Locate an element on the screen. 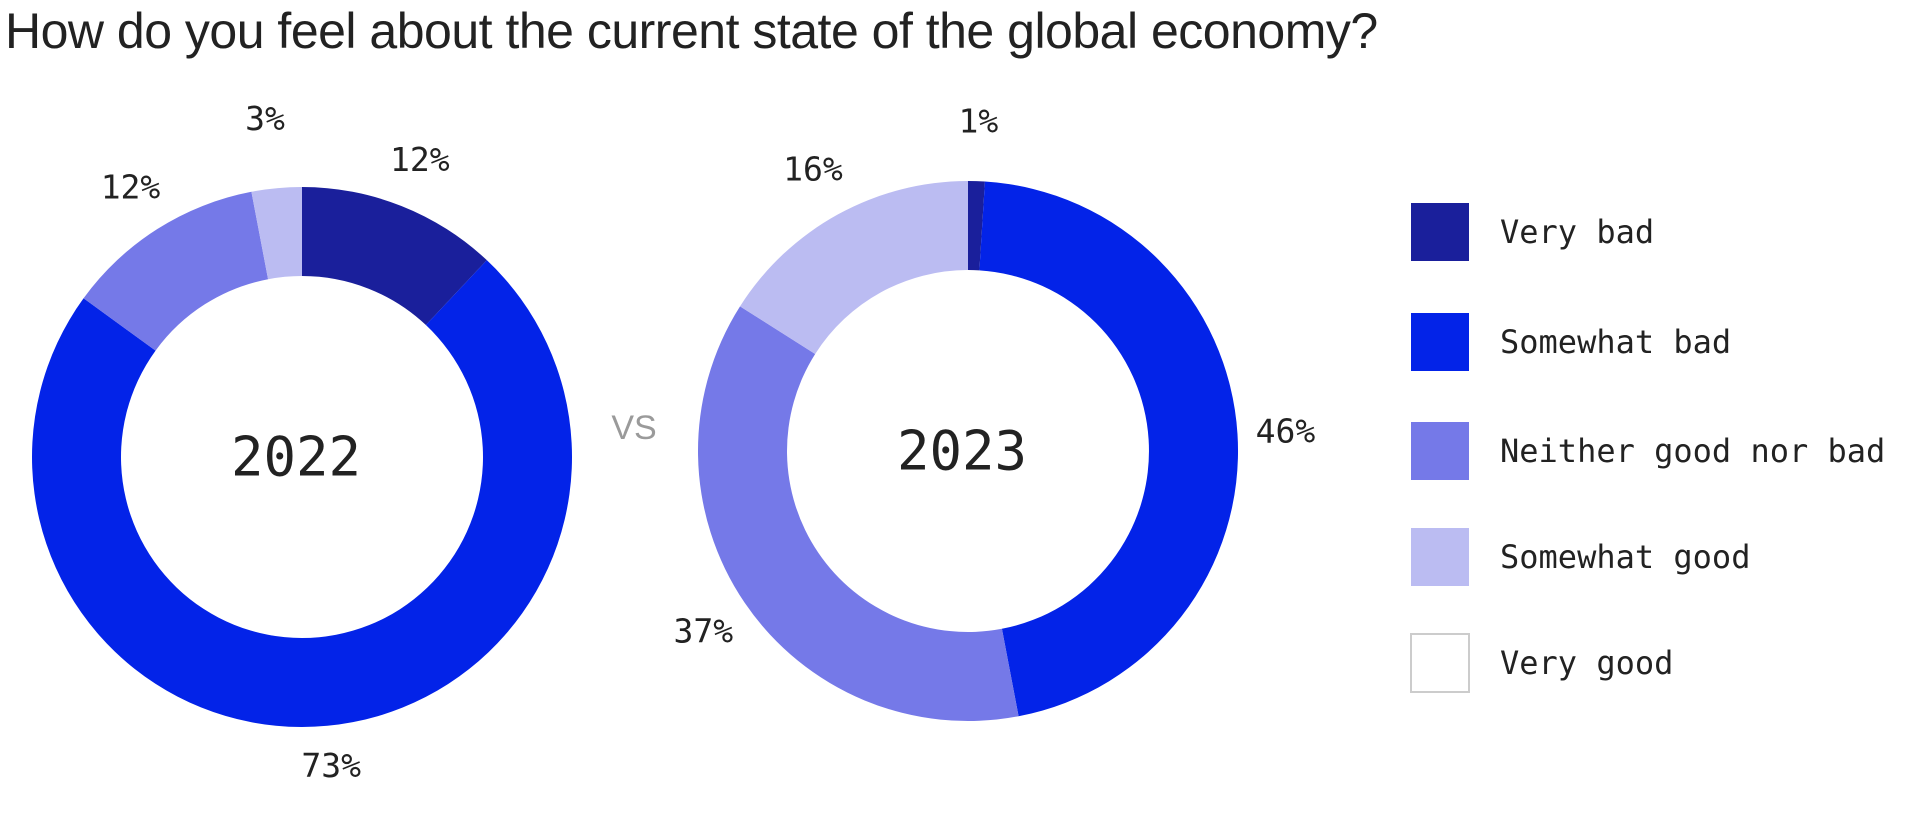 This screenshot has width=1920, height=840. slice-label-2023-somewhat-bad: 46% is located at coordinates (1286, 431).